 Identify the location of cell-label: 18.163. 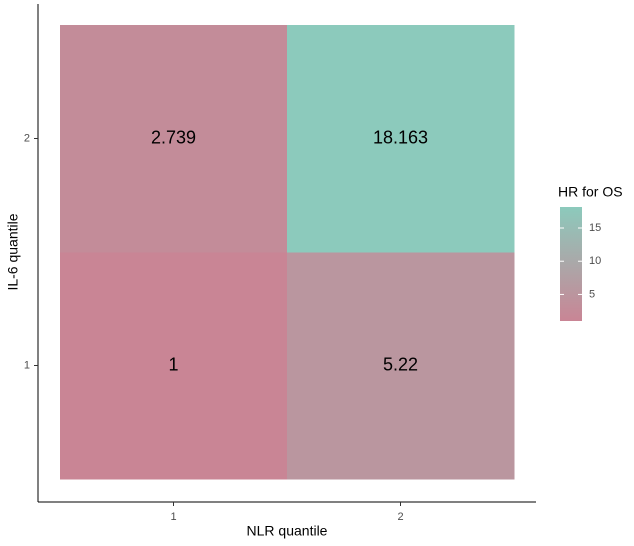
(400, 137).